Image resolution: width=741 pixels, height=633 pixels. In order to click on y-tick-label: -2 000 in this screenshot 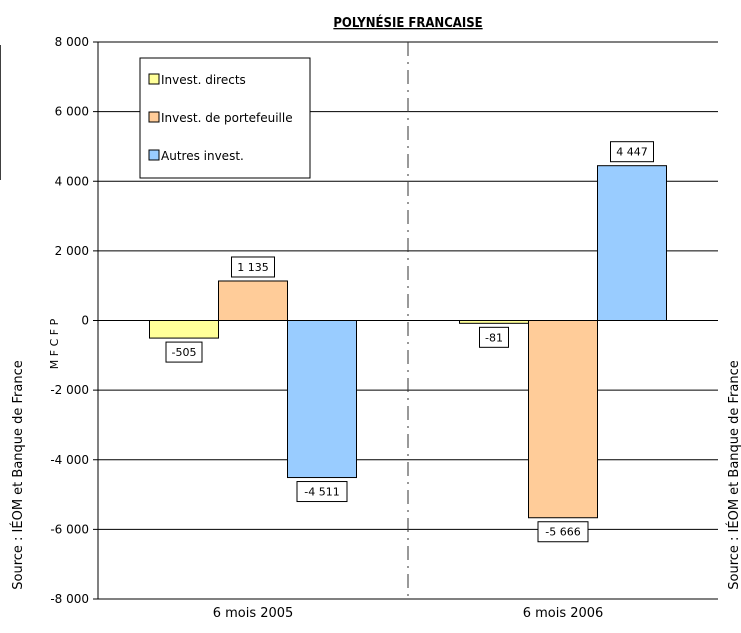, I will do `click(69, 390)`.